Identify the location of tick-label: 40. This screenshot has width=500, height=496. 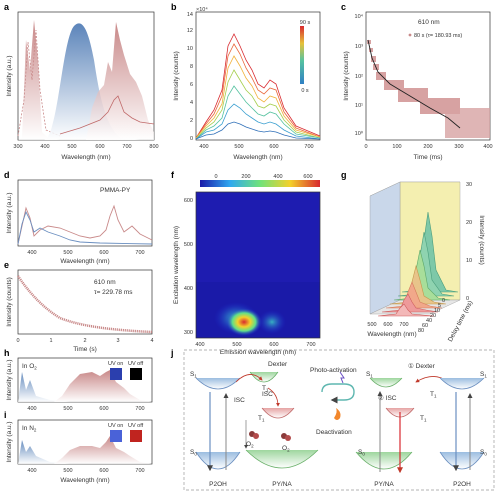
(429, 321).